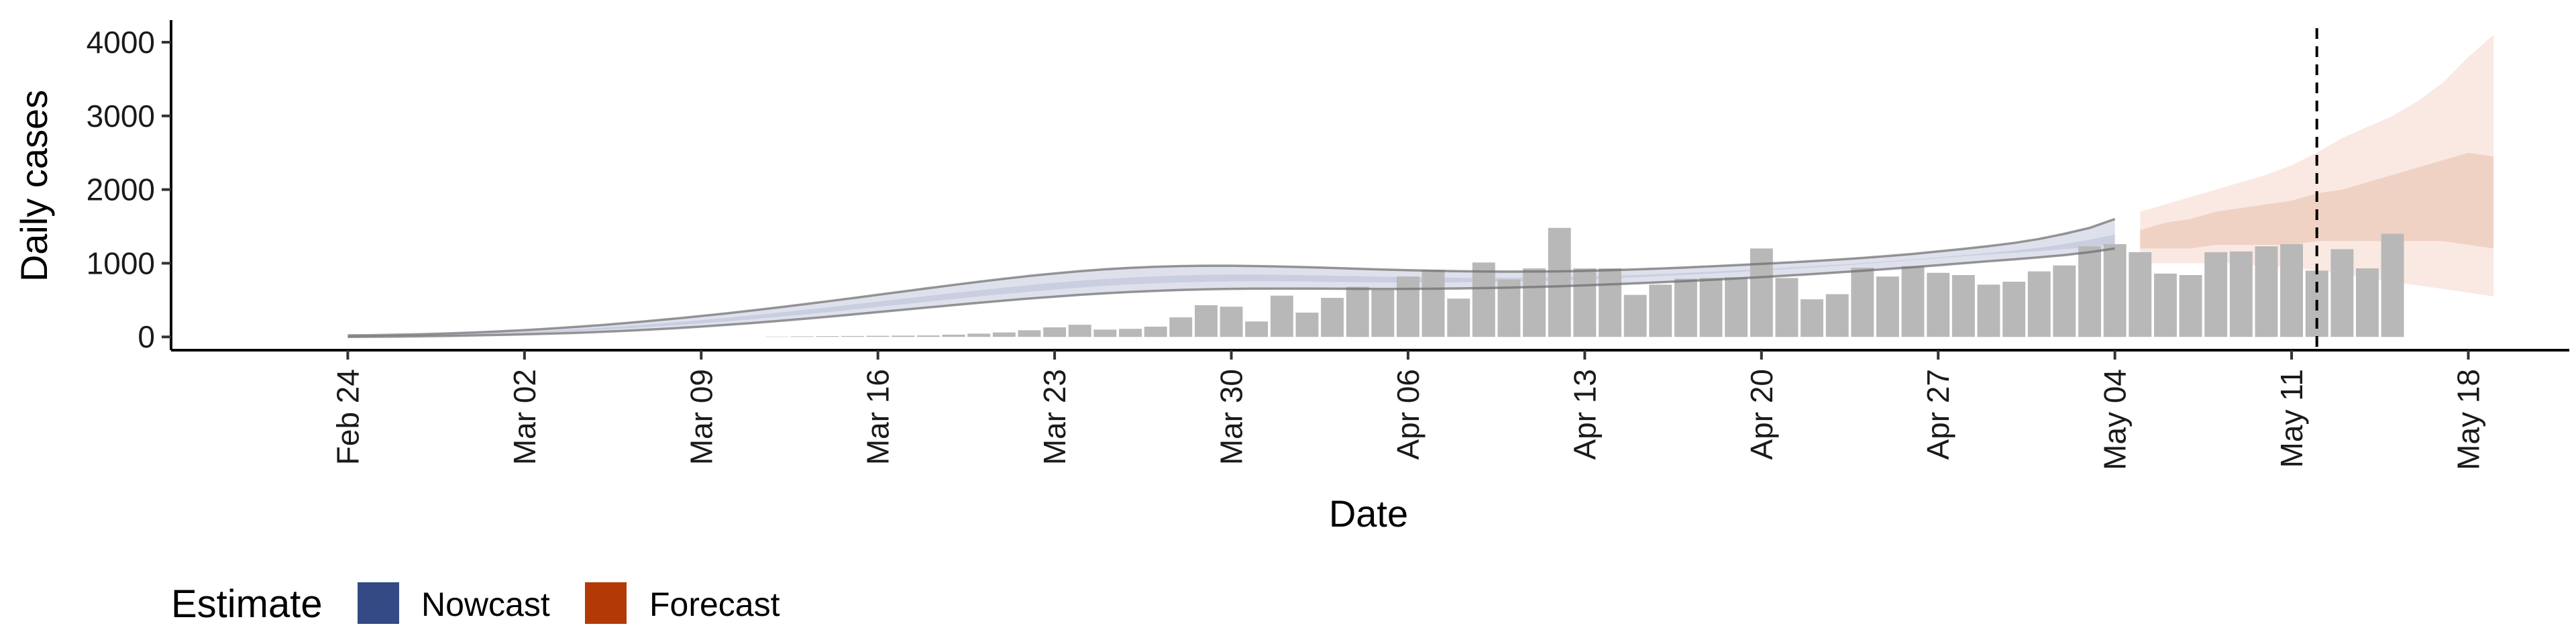  What do you see at coordinates (878, 417) in the screenshot?
I see `x-tick-label: Mar 16` at bounding box center [878, 417].